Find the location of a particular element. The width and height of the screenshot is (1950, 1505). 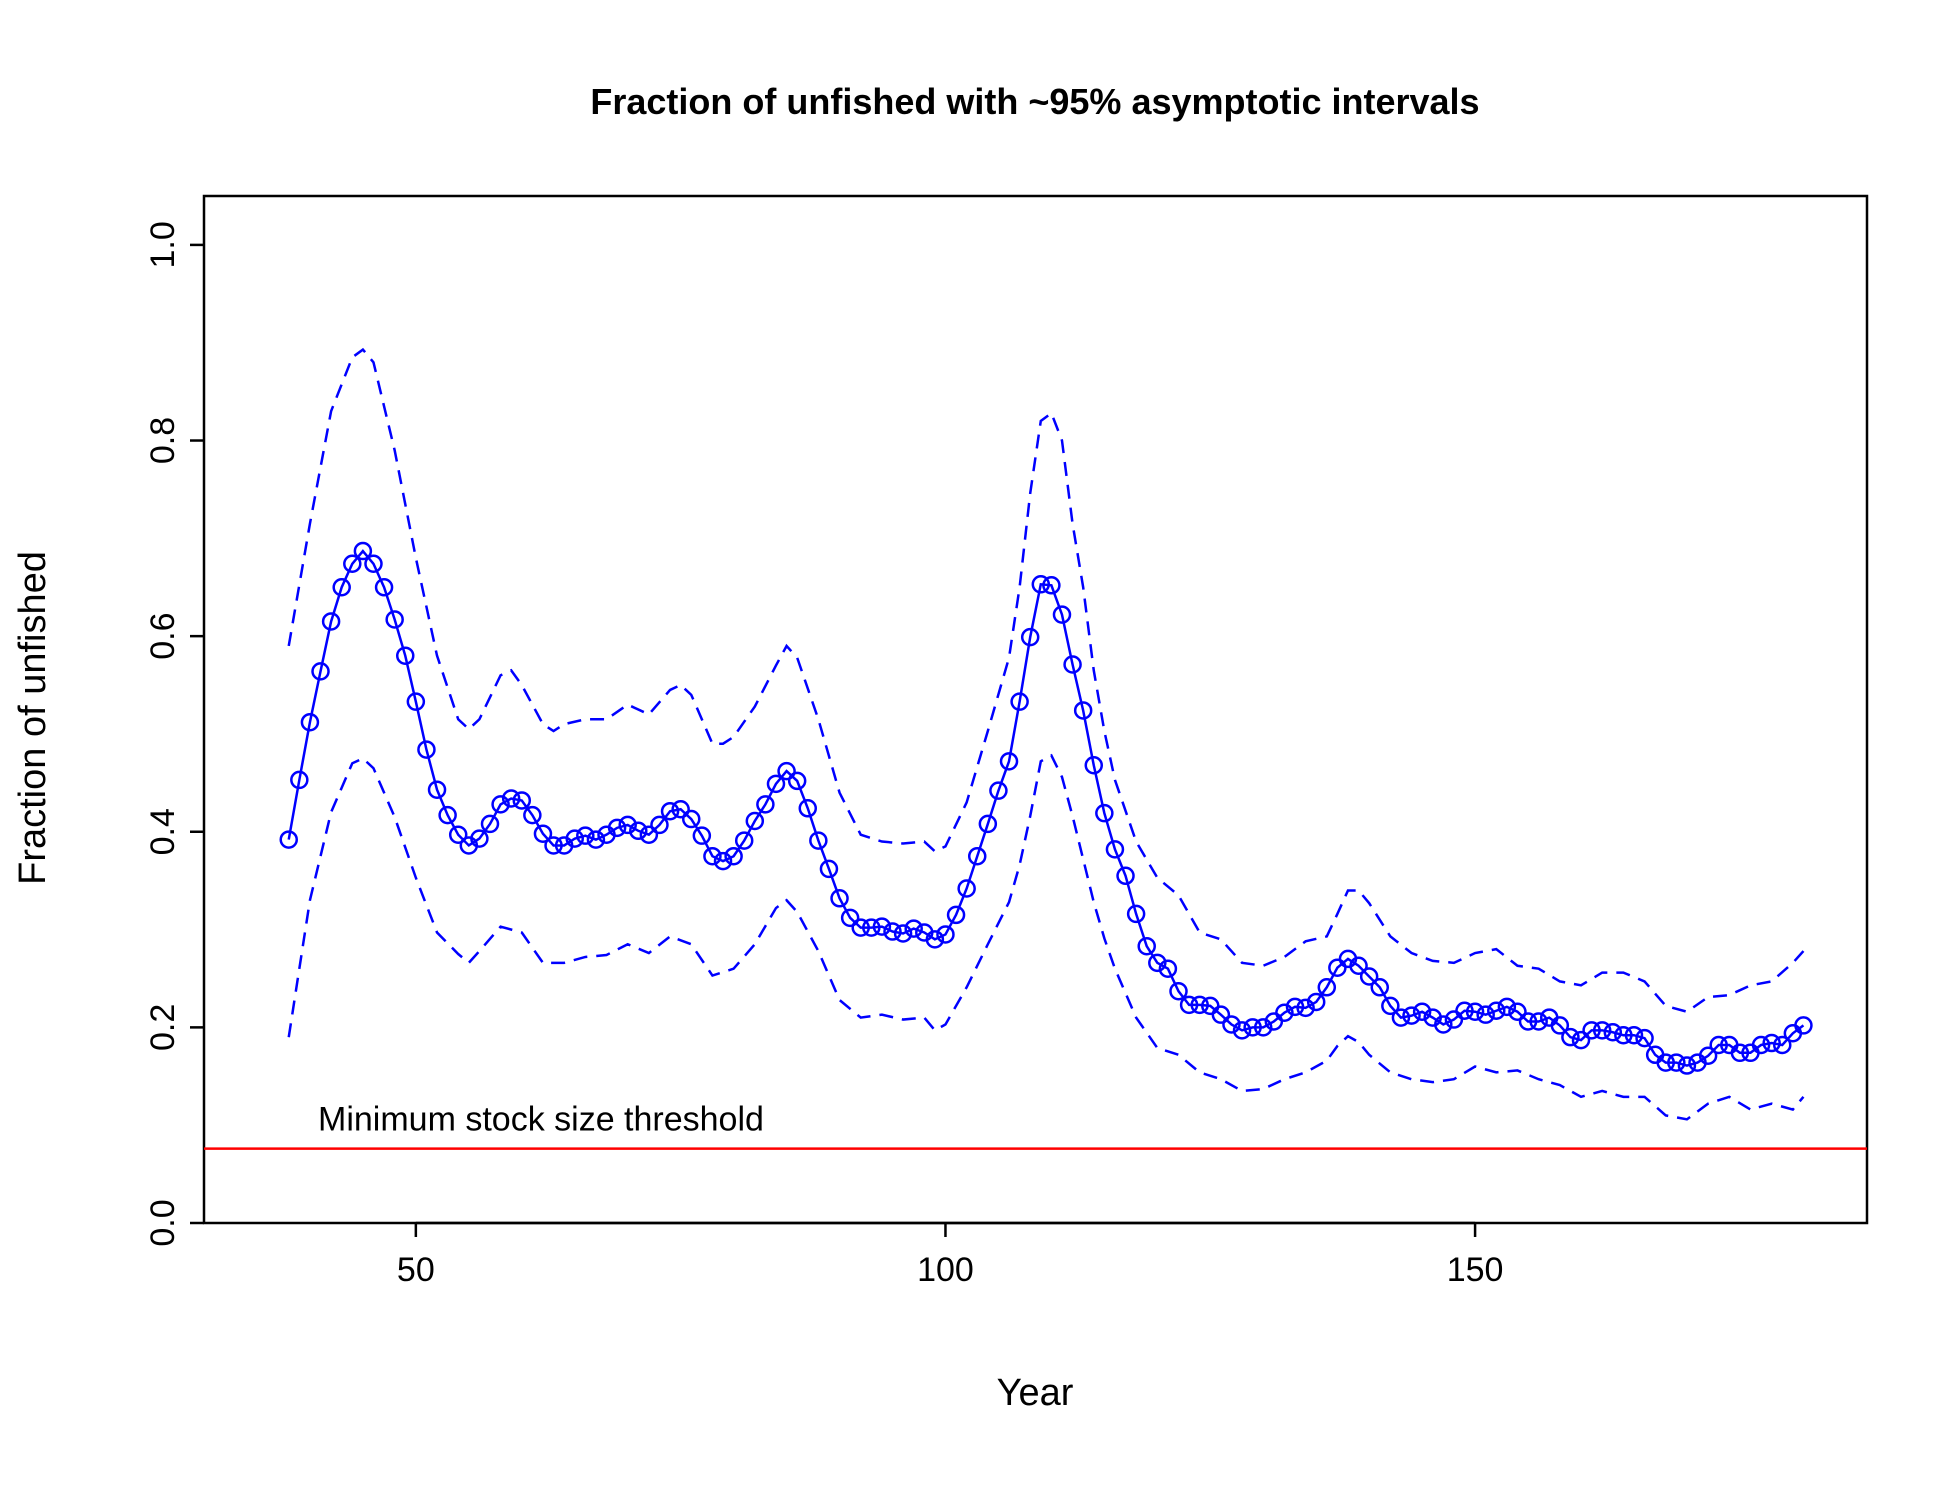

y-axis-label: Fraction of unfished is located at coordinates (33, 718).